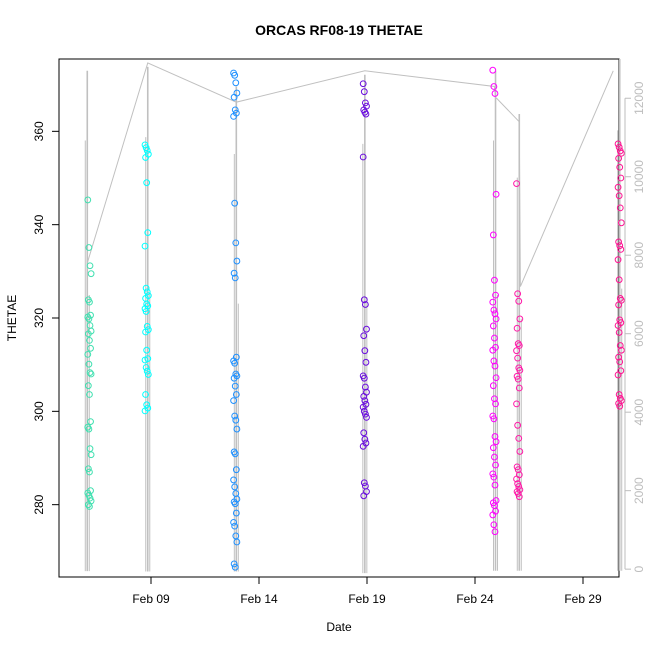  What do you see at coordinates (151, 599) in the screenshot?
I see `x-tick-label-1: Feb 09` at bounding box center [151, 599].